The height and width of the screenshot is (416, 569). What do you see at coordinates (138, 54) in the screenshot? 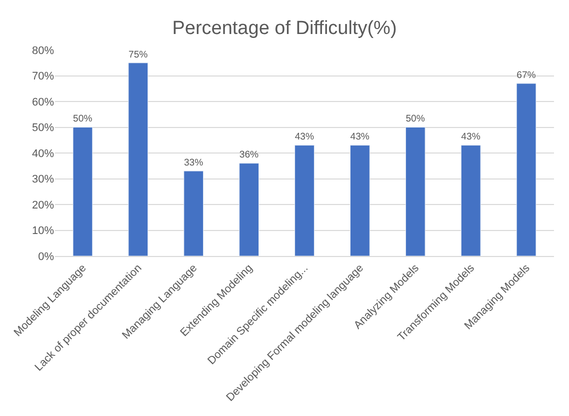
I see `data-label: 75%` at bounding box center [138, 54].